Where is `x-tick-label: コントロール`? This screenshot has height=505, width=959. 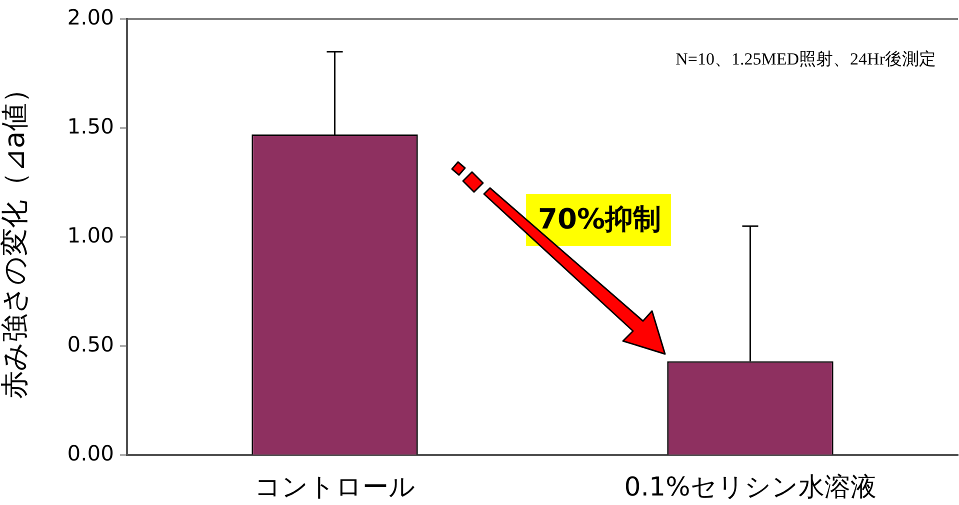
x-tick-label: コントロール is located at coordinates (335, 487).